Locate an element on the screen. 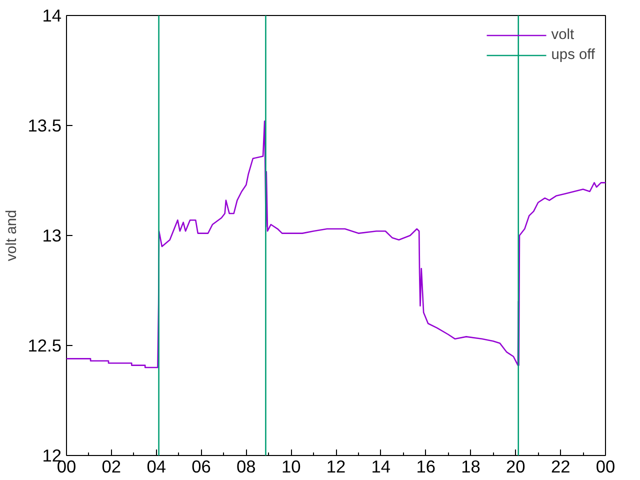 Image resolution: width=640 pixels, height=480 pixels. y-tick-label: 12.5 is located at coordinates (45, 346).